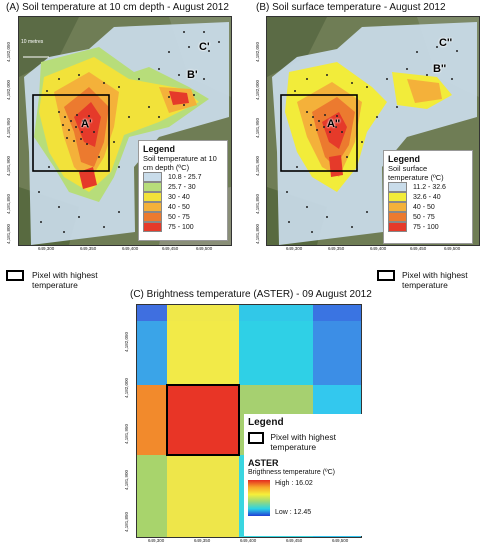  I want to click on pixel-legend: Pixel with highest temperature, so click(303, 442).